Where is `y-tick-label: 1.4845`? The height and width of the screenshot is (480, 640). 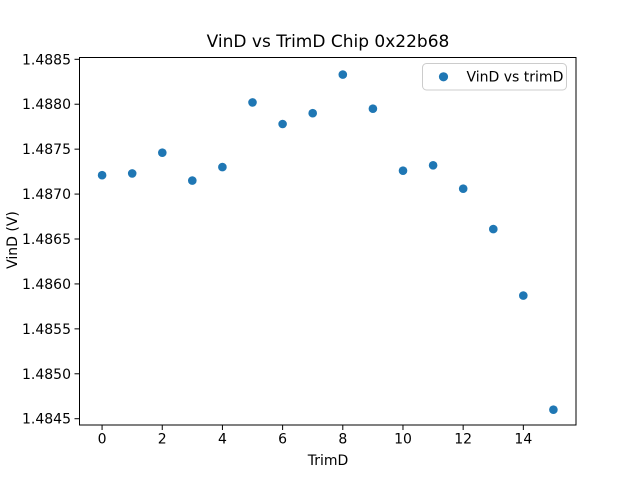
y-tick-label: 1.4845 is located at coordinates (46, 420).